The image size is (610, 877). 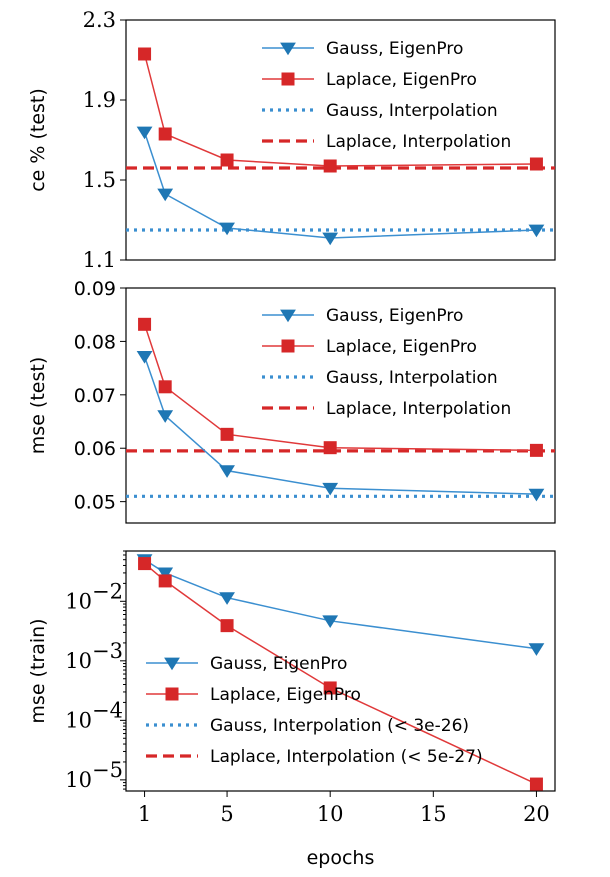 I want to click on y-tick-label: 0.07, so click(x=95, y=396).